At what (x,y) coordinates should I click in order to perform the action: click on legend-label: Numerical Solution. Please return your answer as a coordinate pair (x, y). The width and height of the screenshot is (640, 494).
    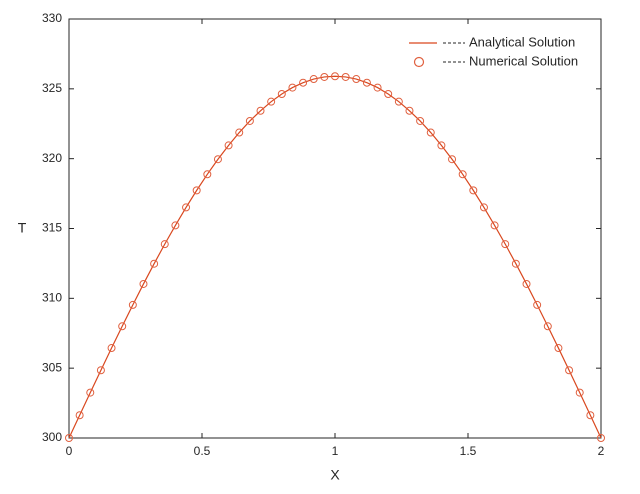
    Looking at the image, I should click on (523, 60).